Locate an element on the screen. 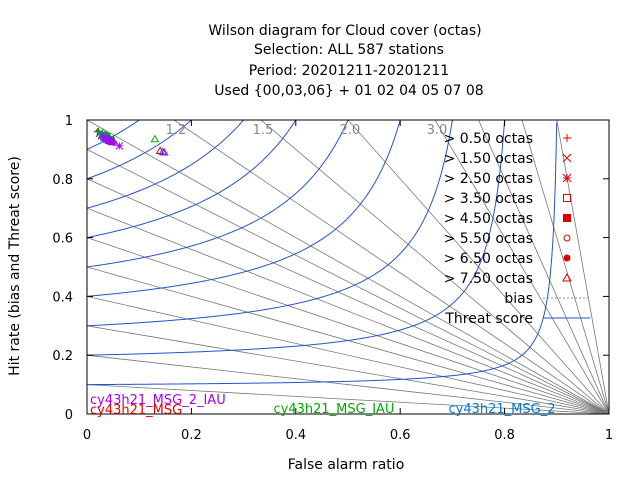 This screenshot has width=640, height=480. legend-threshold-label: > 1.50 octas is located at coordinates (488, 159).